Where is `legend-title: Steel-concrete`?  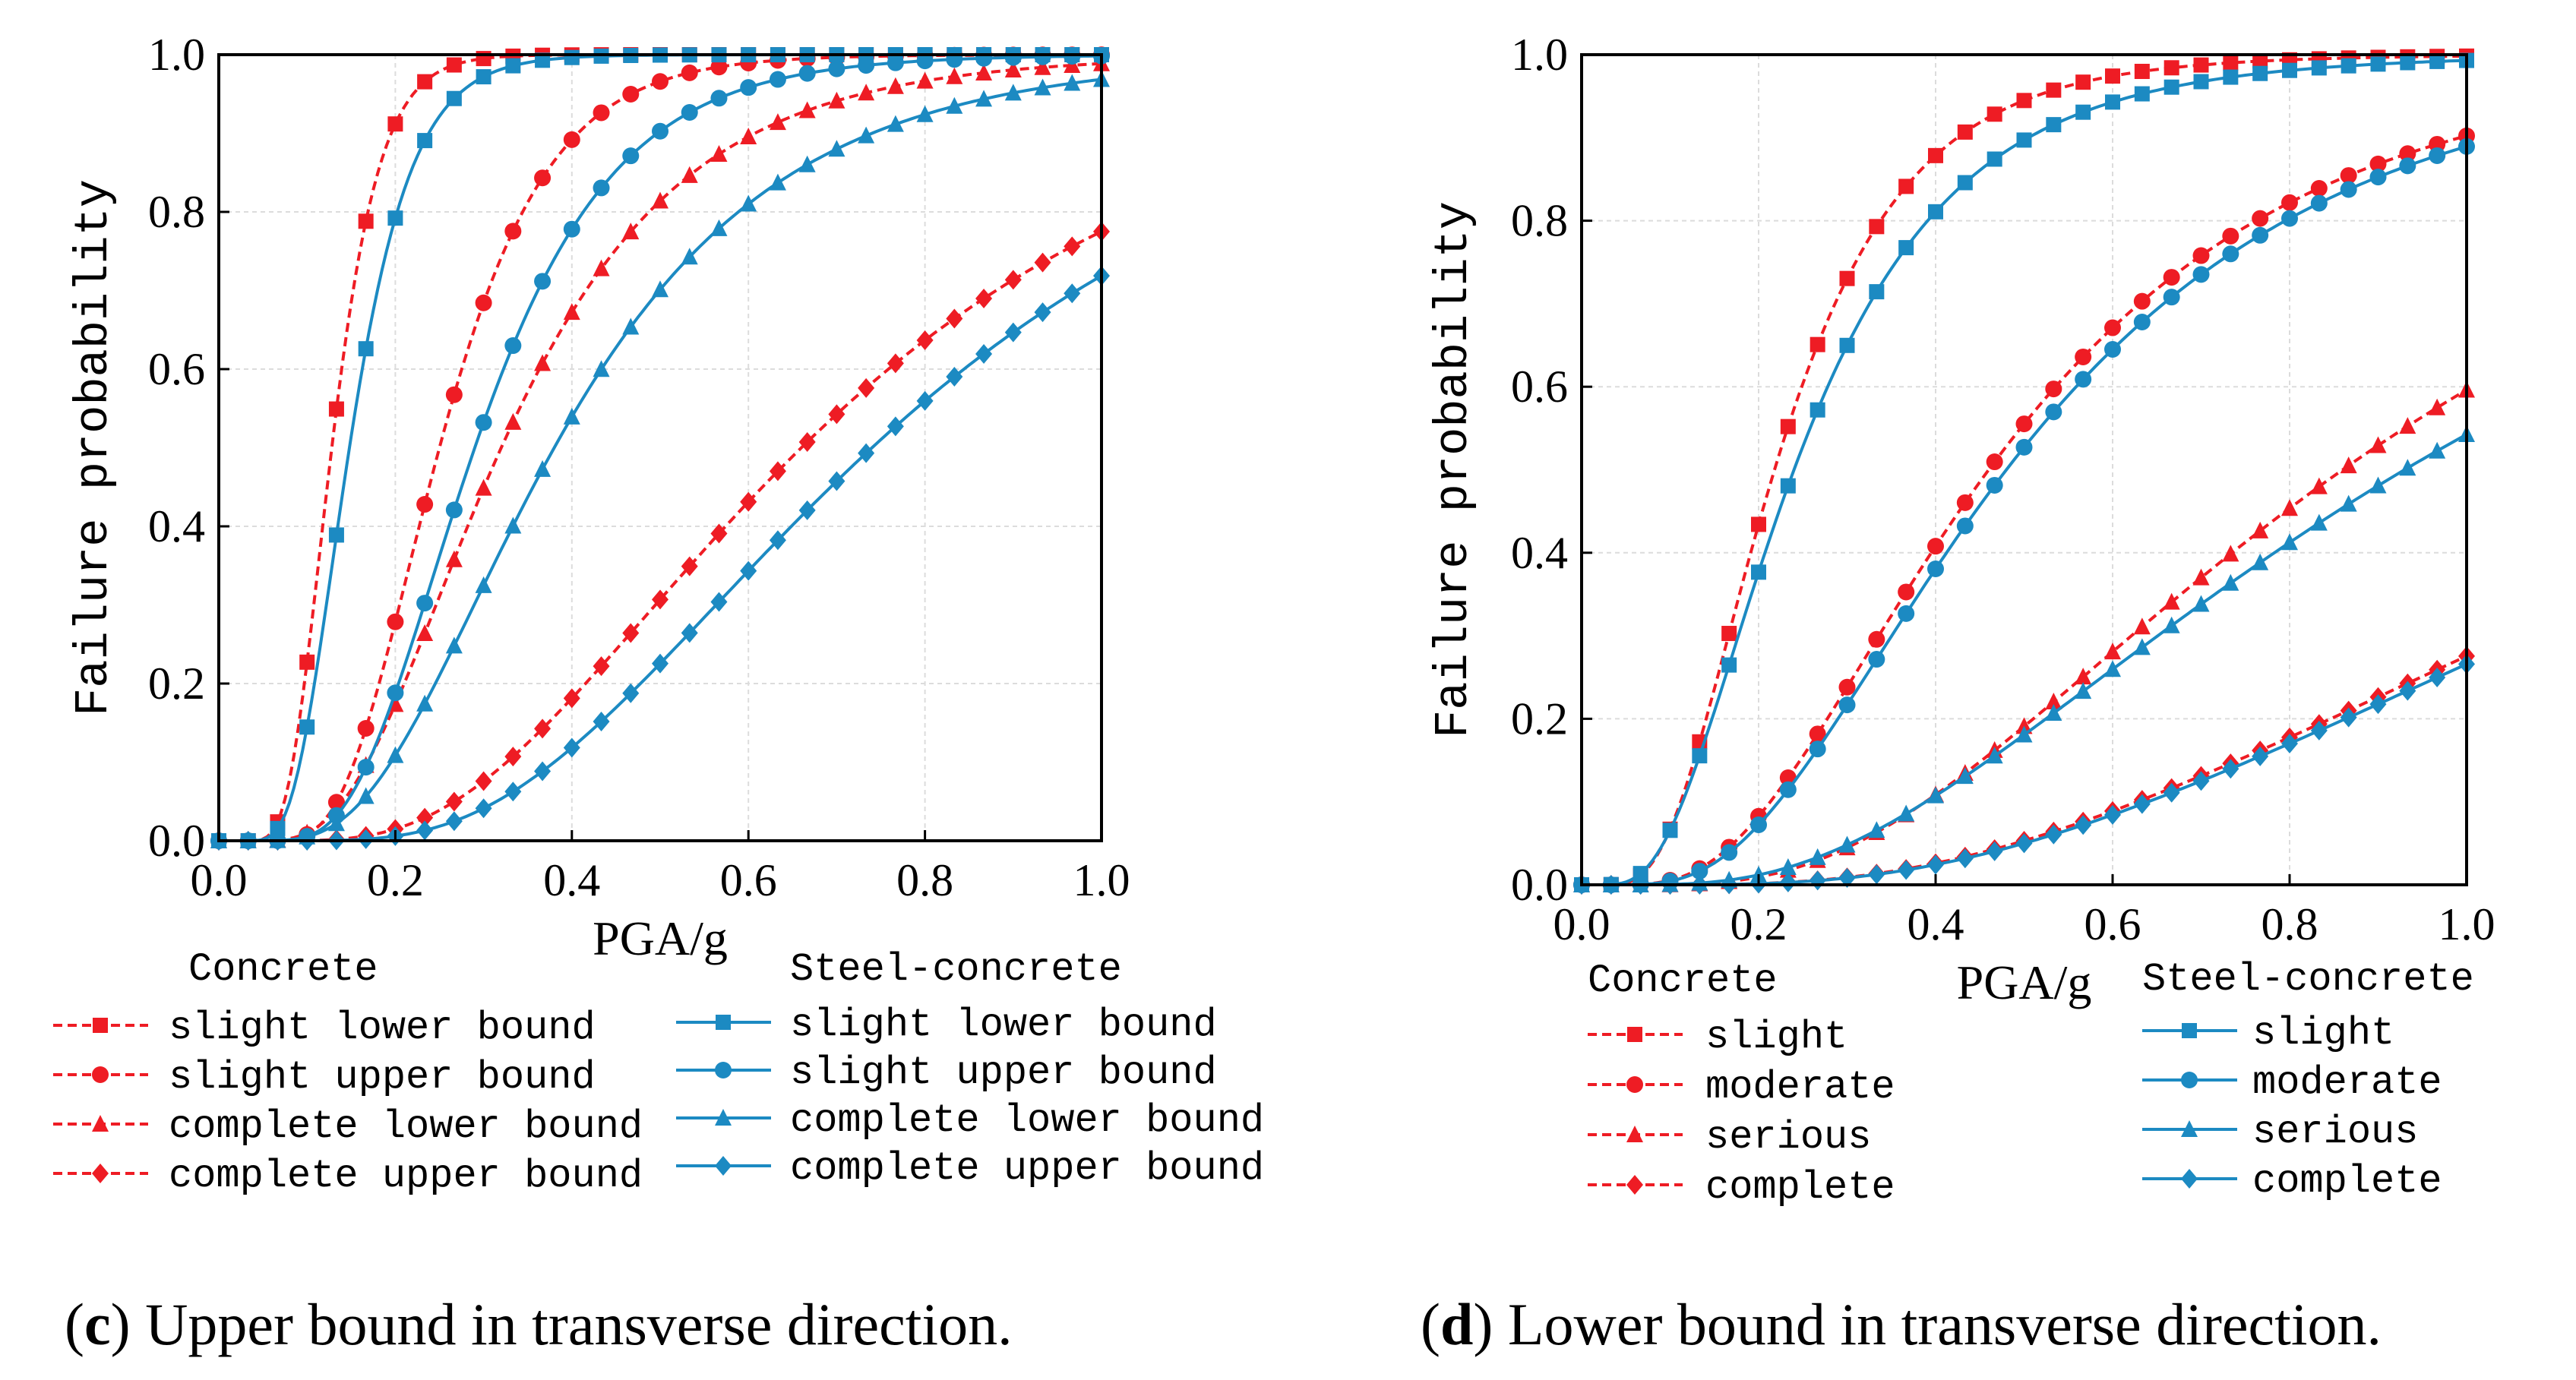 legend-title: Steel-concrete is located at coordinates (2308, 979).